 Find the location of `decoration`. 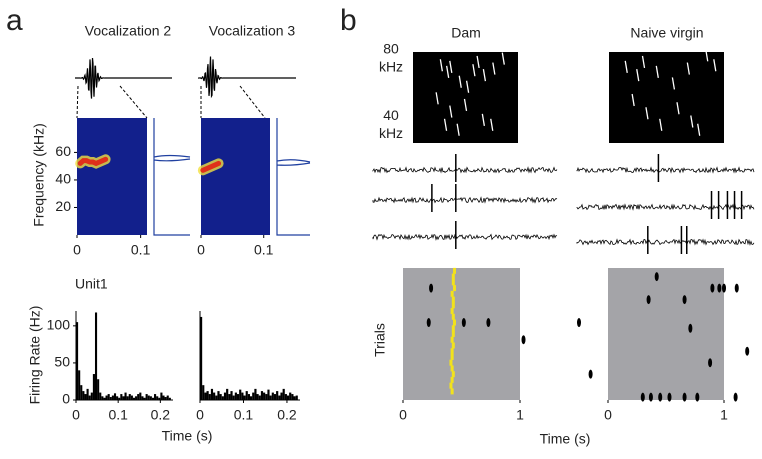

decoration is located at coordinates (192, 146).